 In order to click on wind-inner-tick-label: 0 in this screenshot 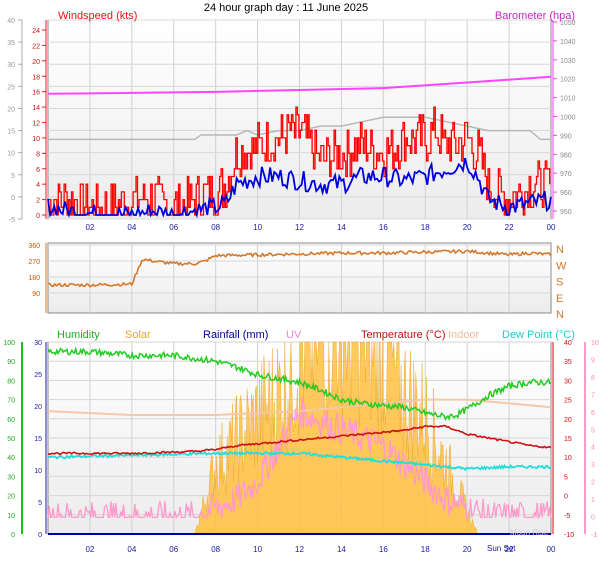, I will do `click(38, 216)`.